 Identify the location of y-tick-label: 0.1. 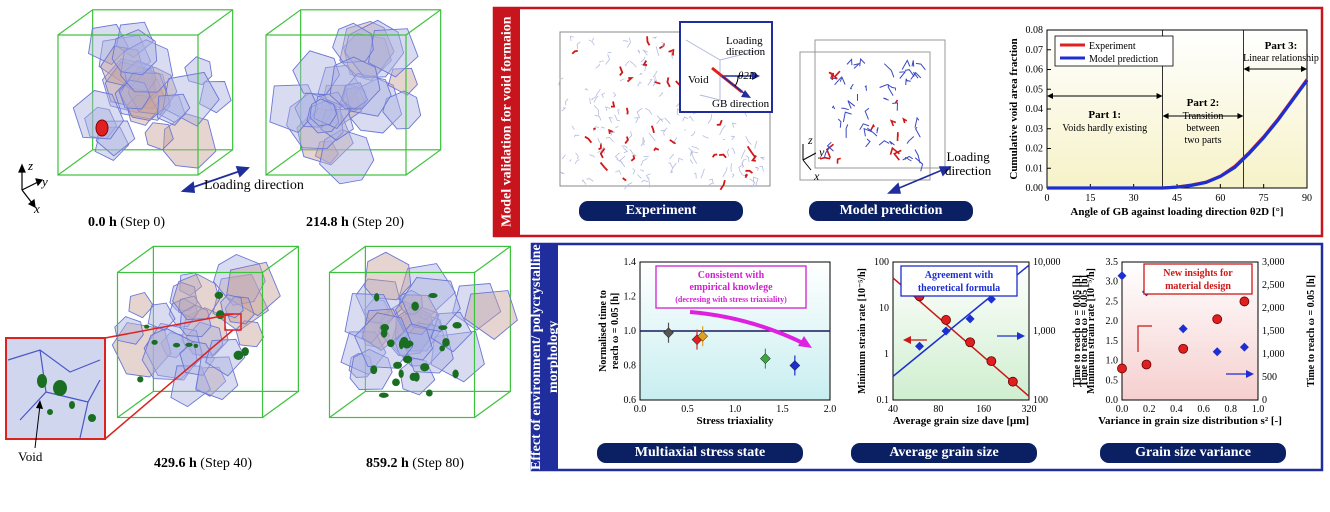
(883, 400).